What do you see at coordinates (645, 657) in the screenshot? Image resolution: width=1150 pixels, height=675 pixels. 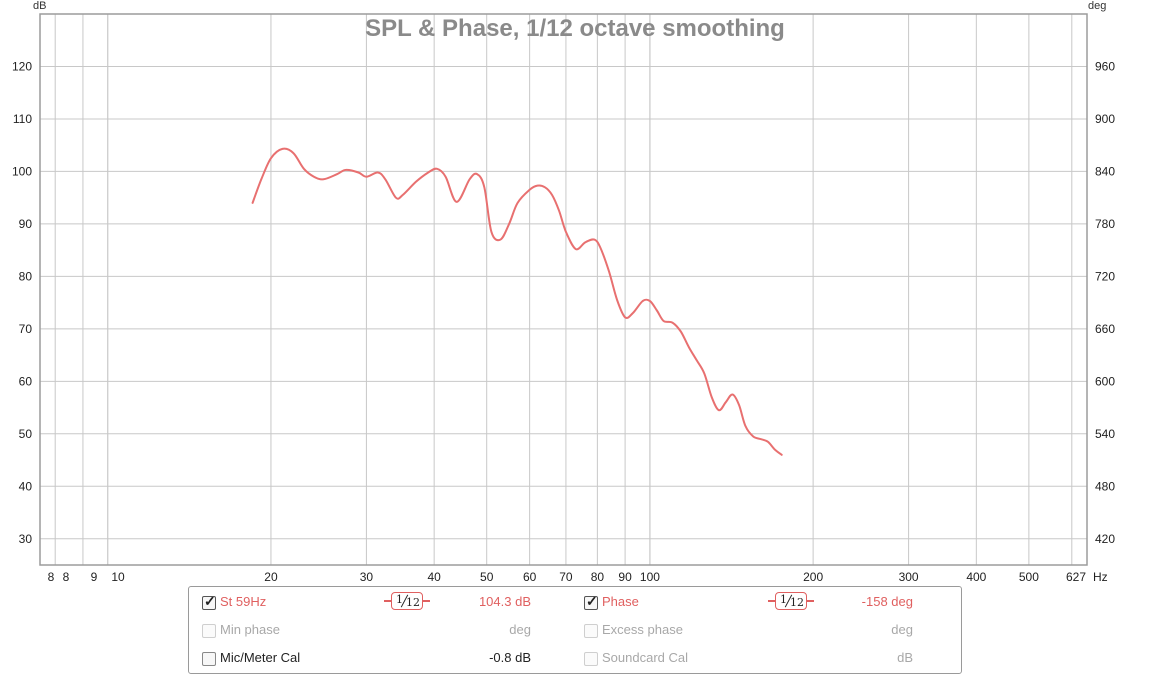 I see `soundcard-cal-label: Soundcard Cal` at bounding box center [645, 657].